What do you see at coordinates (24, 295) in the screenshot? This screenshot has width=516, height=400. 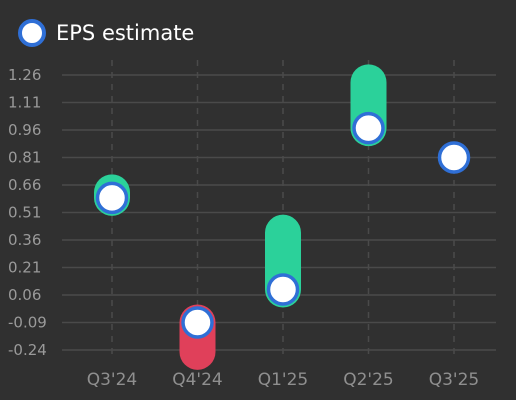 I see `y-tick-label: 0.06` at bounding box center [24, 295].